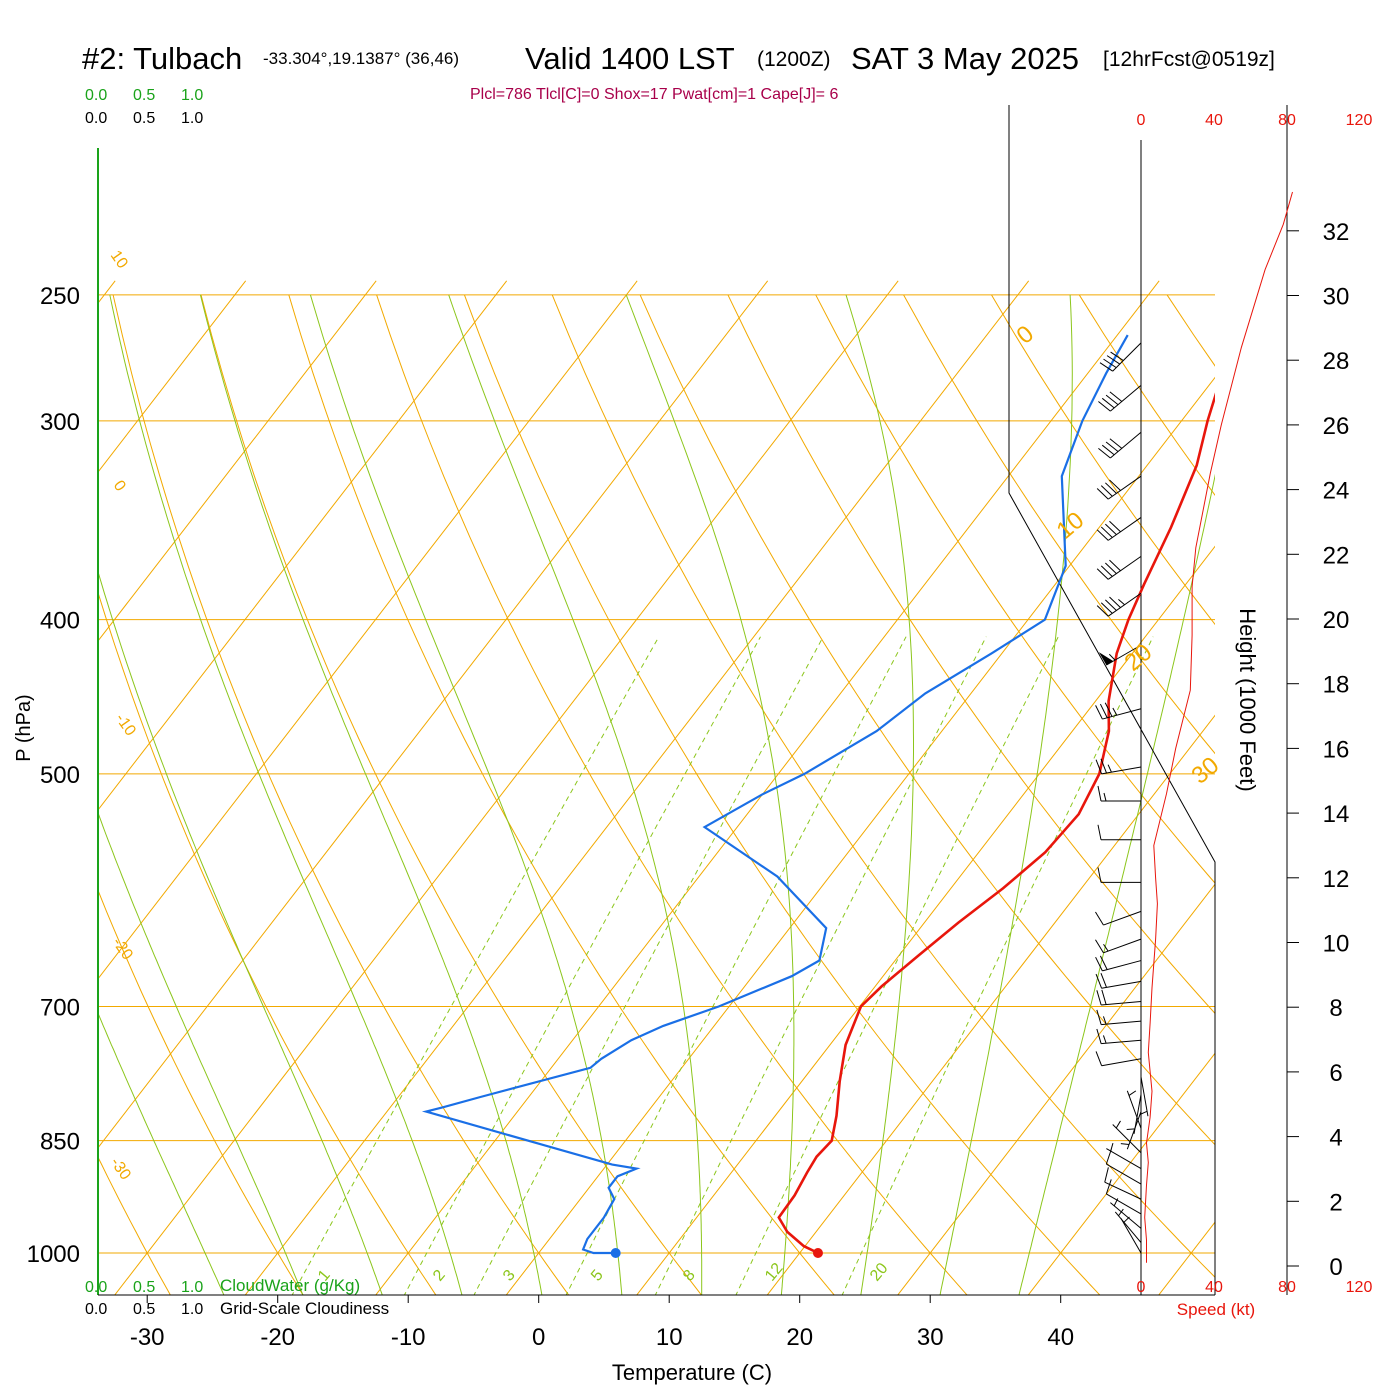 The width and height of the screenshot is (1400, 1400). What do you see at coordinates (144, 1287) in the screenshot?
I see `bottom-cloudwater-05: 0.5` at bounding box center [144, 1287].